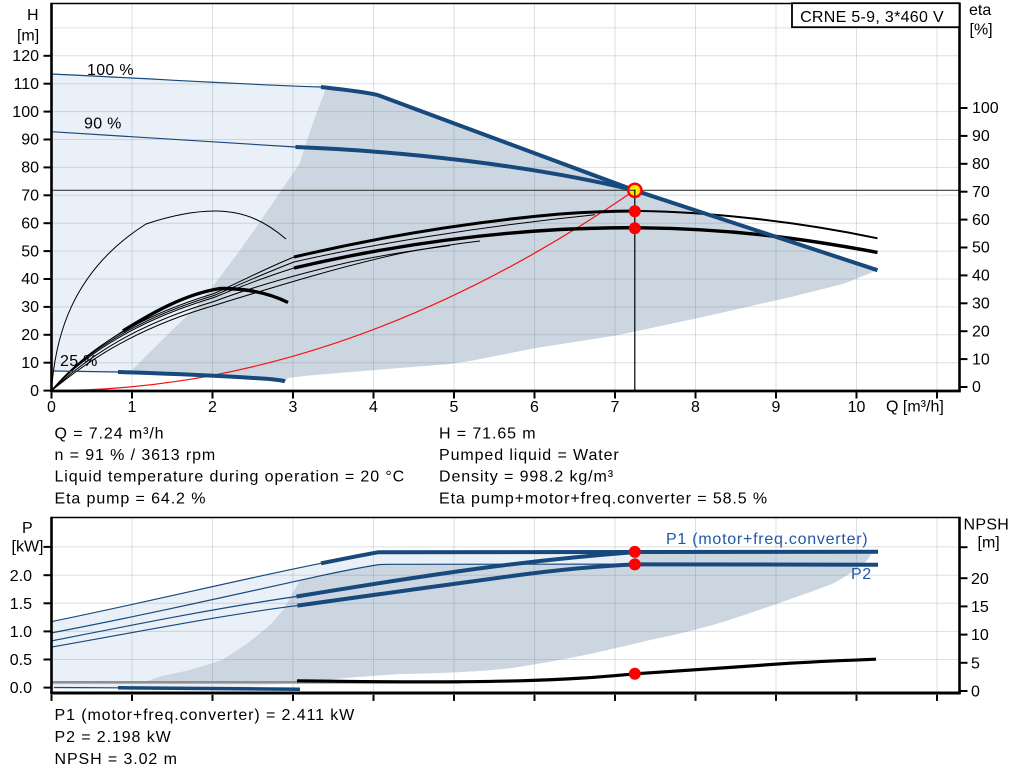  Describe the element at coordinates (136, 455) in the screenshot. I see `svg-text: n = 91 % / 3613 rpm` at that location.